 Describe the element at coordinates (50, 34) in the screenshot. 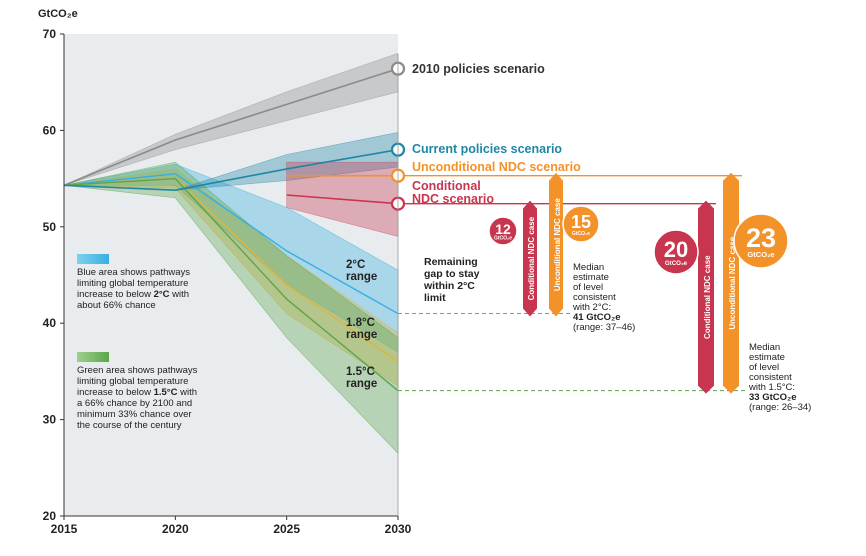

I see `y-tick-label-70: 70` at that location.